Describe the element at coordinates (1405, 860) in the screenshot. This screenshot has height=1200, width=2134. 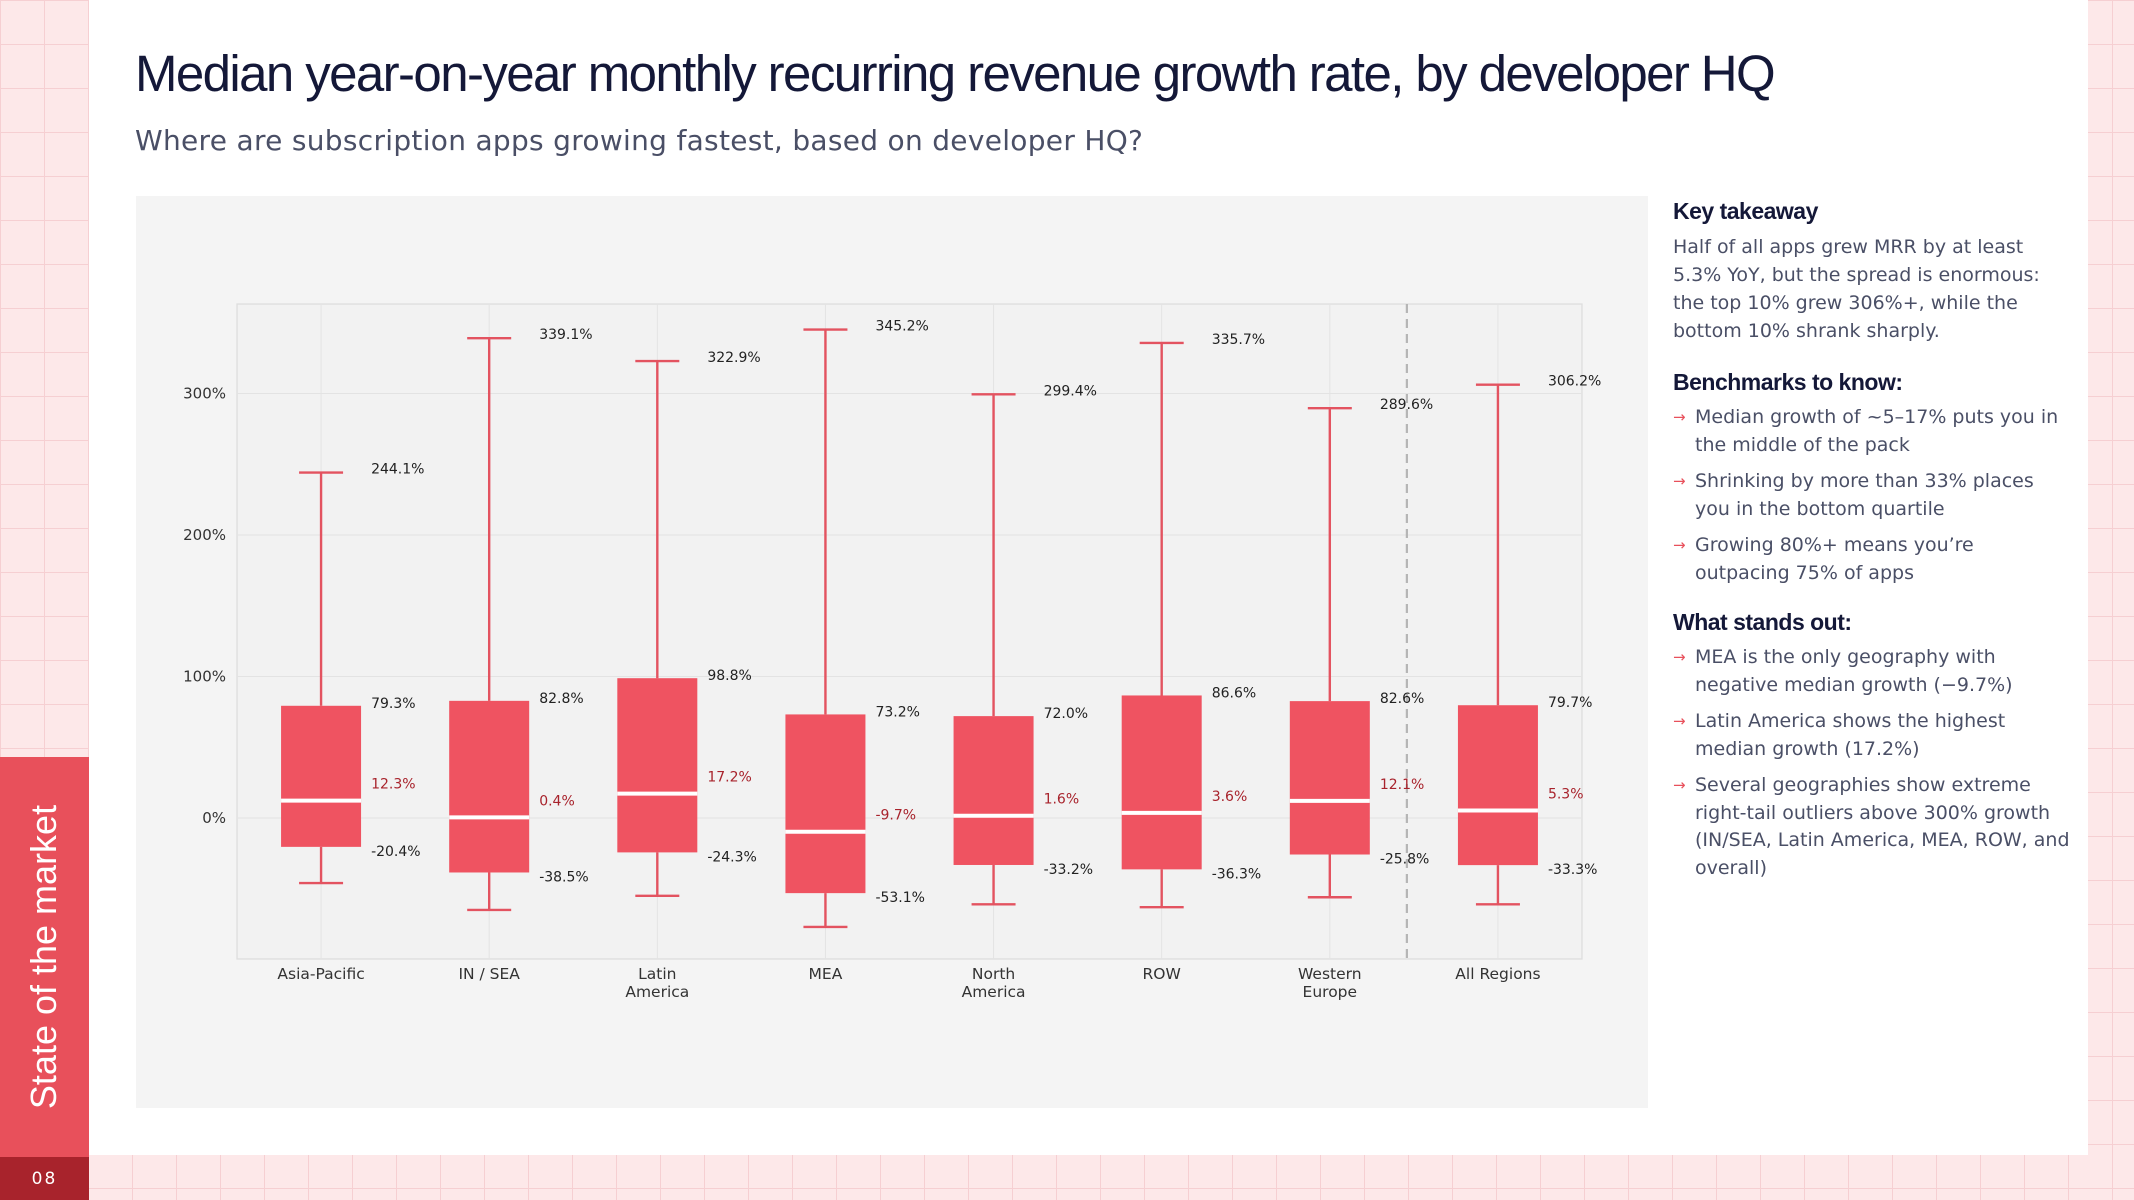
I see `q1-label: -25.8%` at that location.